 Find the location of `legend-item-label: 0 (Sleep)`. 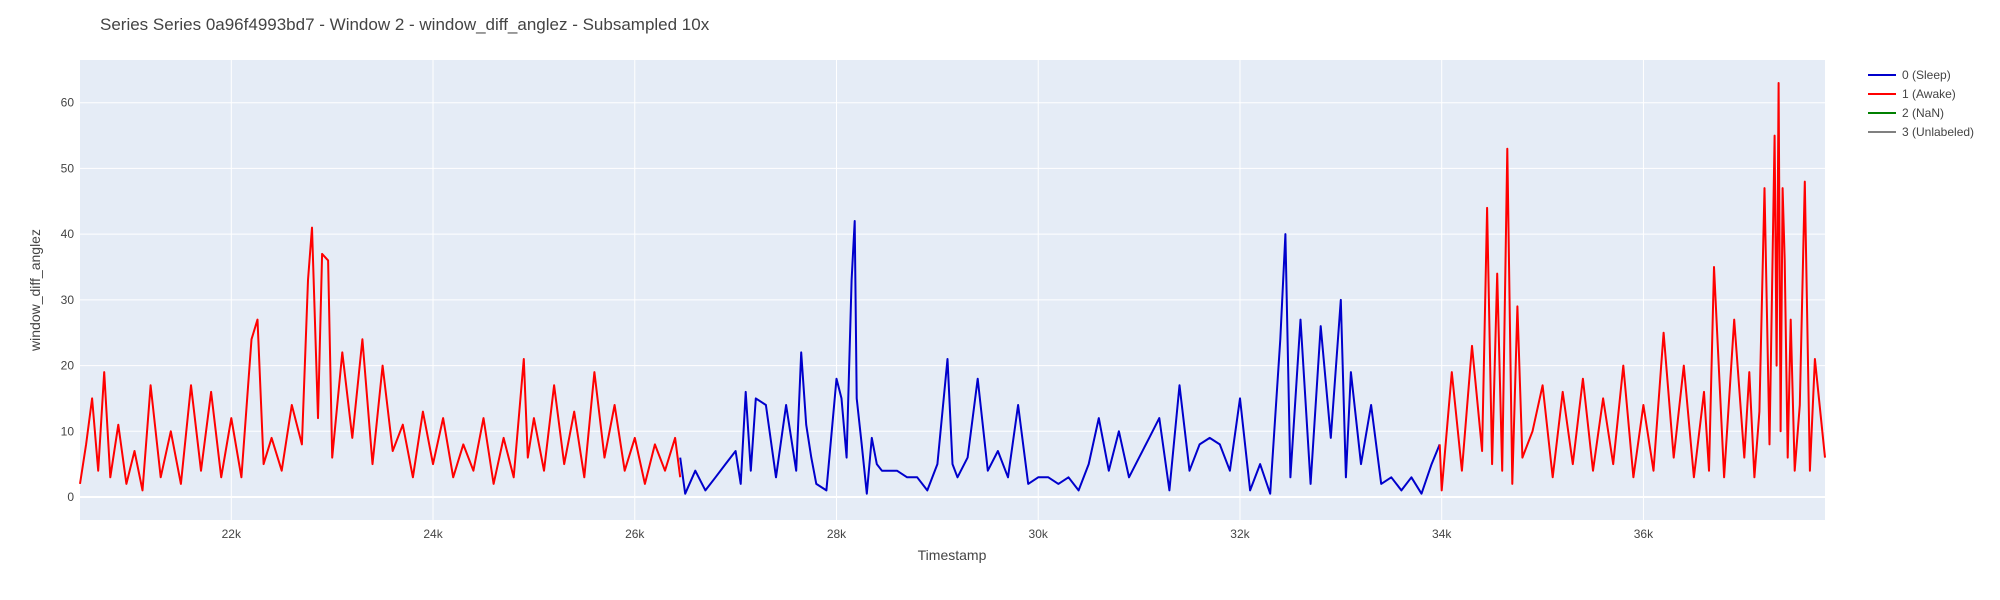

legend-item-label: 0 (Sleep) is located at coordinates (1926, 75).